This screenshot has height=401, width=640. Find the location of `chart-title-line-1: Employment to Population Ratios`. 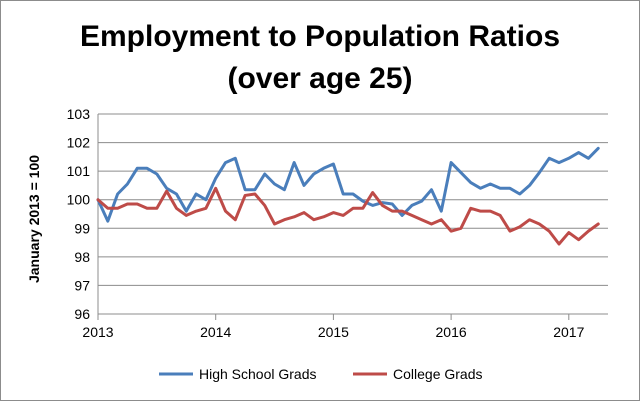

chart-title-line-1: Employment to Population Ratios is located at coordinates (320, 36).